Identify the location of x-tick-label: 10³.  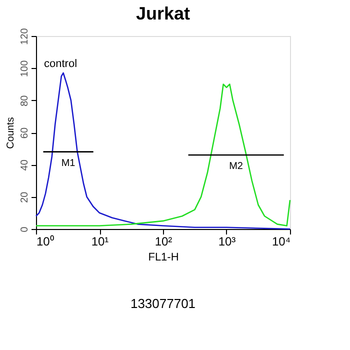
(227, 241).